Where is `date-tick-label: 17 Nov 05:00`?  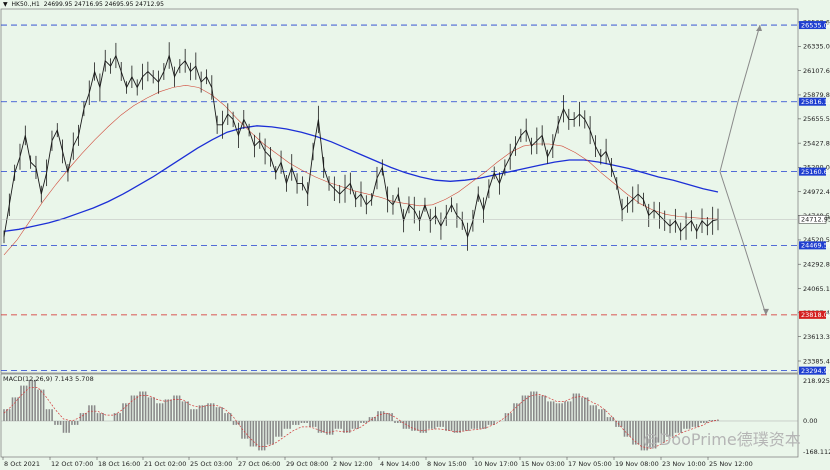 date-tick-label: 17 Nov 05:00 is located at coordinates (590, 464).